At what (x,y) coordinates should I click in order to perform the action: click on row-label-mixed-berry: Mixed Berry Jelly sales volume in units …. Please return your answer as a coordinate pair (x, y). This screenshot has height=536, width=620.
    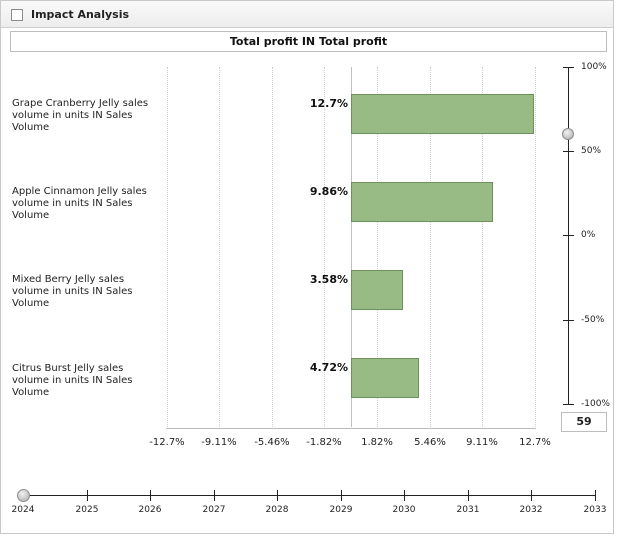
    Looking at the image, I should click on (72, 291).